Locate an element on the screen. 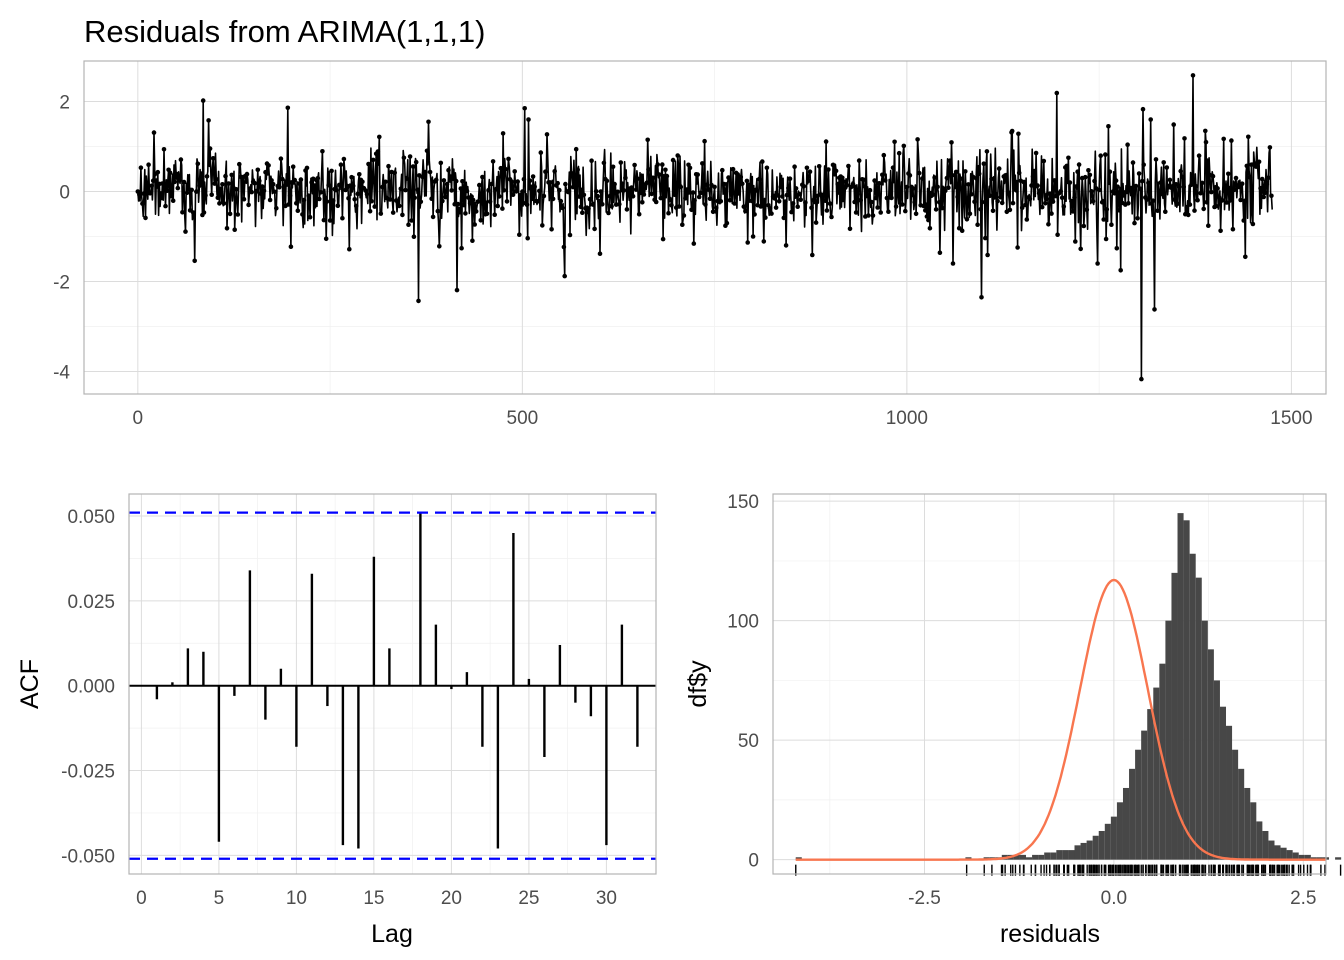 This screenshot has width=1344, height=960. y-tick-label: 0.000 is located at coordinates (91, 687).